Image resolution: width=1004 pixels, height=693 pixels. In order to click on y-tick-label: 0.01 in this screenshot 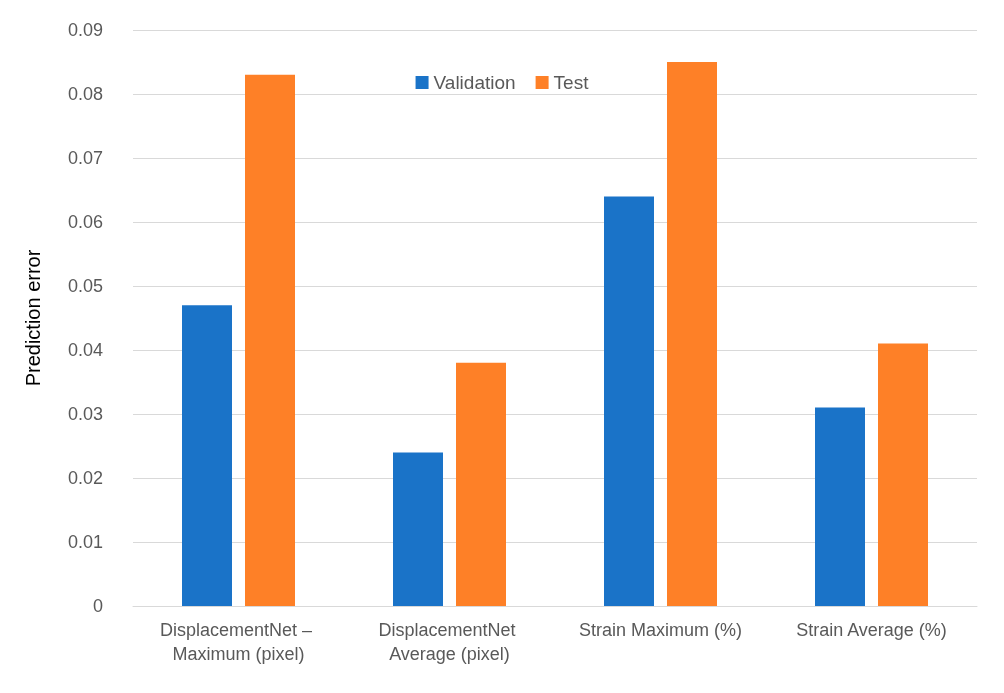, I will do `click(85, 542)`.